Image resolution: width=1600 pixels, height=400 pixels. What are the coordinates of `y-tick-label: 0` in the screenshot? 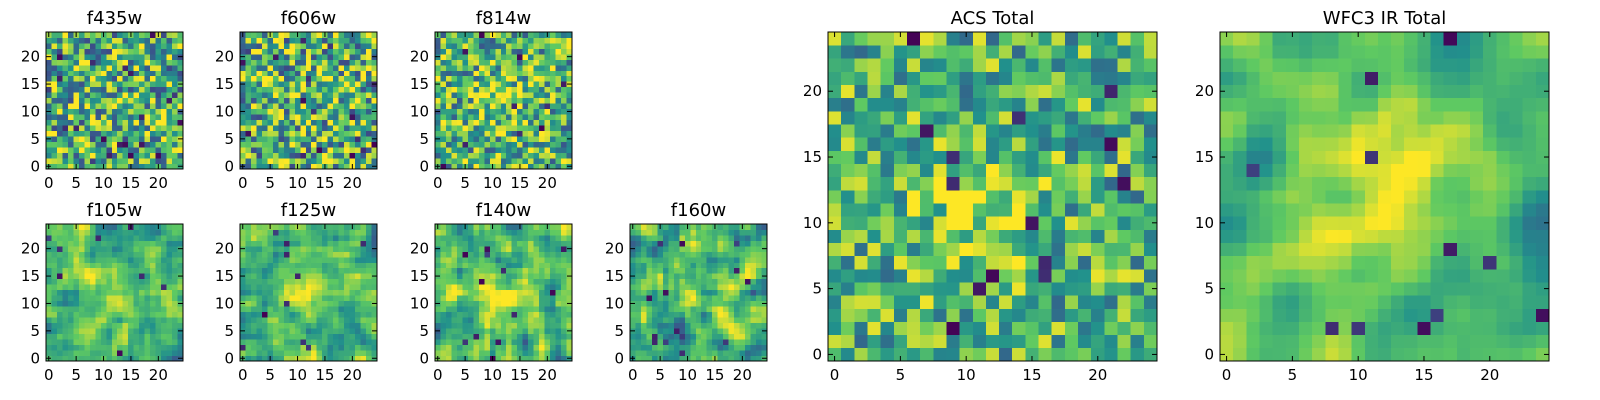 It's located at (424, 166).